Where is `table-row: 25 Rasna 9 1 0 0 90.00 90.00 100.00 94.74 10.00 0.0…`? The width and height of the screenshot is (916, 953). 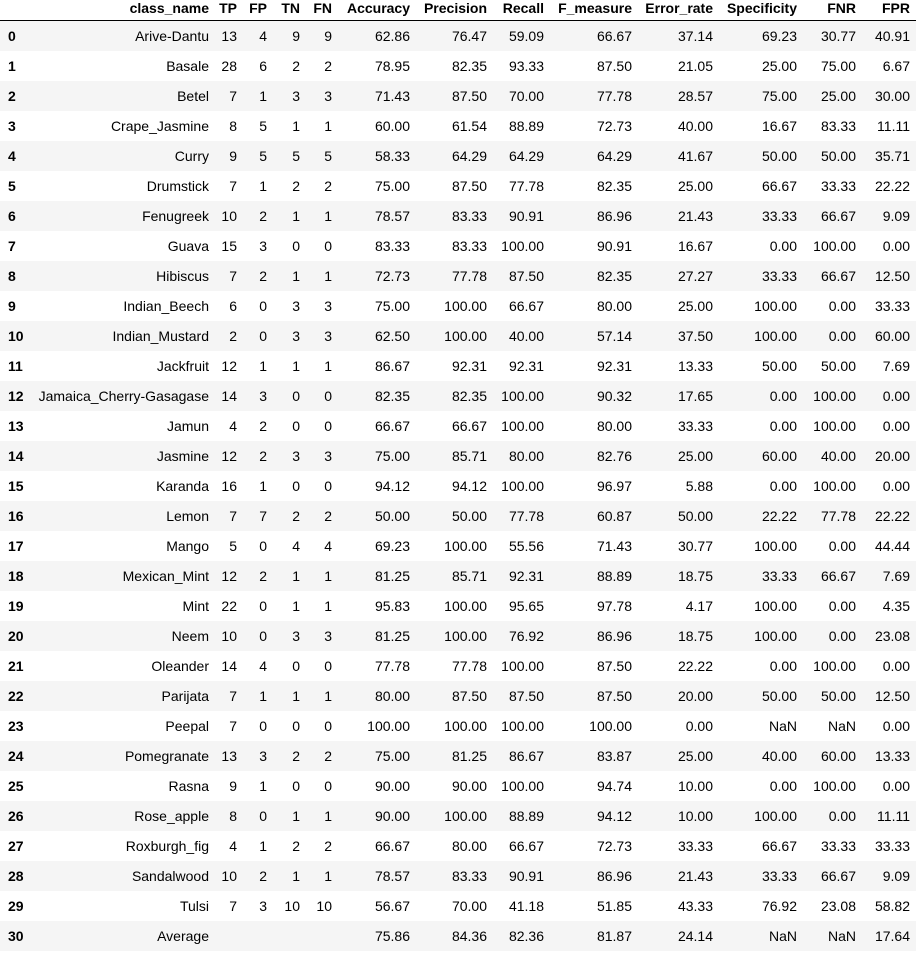 table-row: 25 Rasna 9 1 0 0 90.00 90.00 100.00 94.74 10.00 0.0… is located at coordinates (458, 786).